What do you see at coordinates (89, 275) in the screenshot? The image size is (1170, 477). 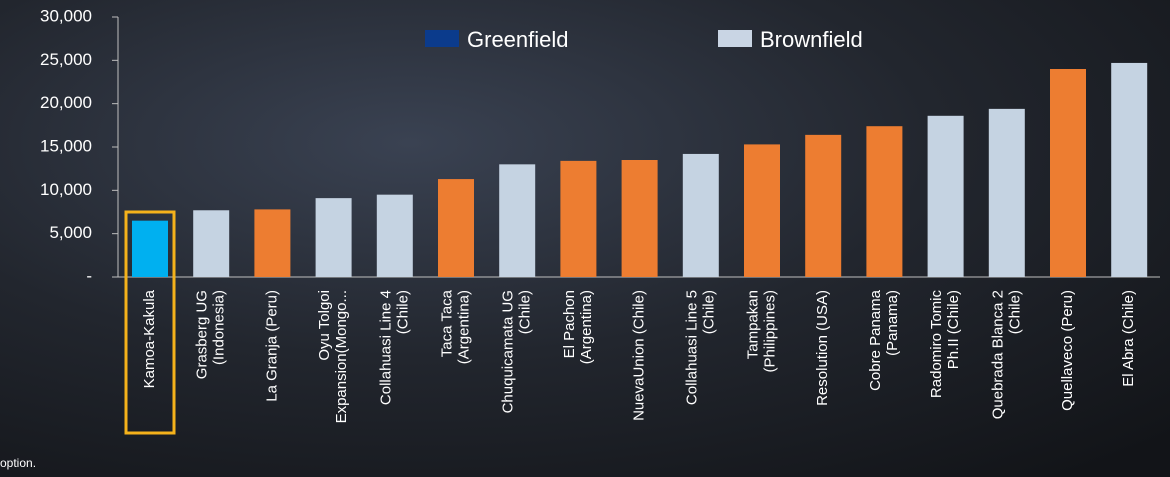 I see `y-tick-label: -` at bounding box center [89, 275].